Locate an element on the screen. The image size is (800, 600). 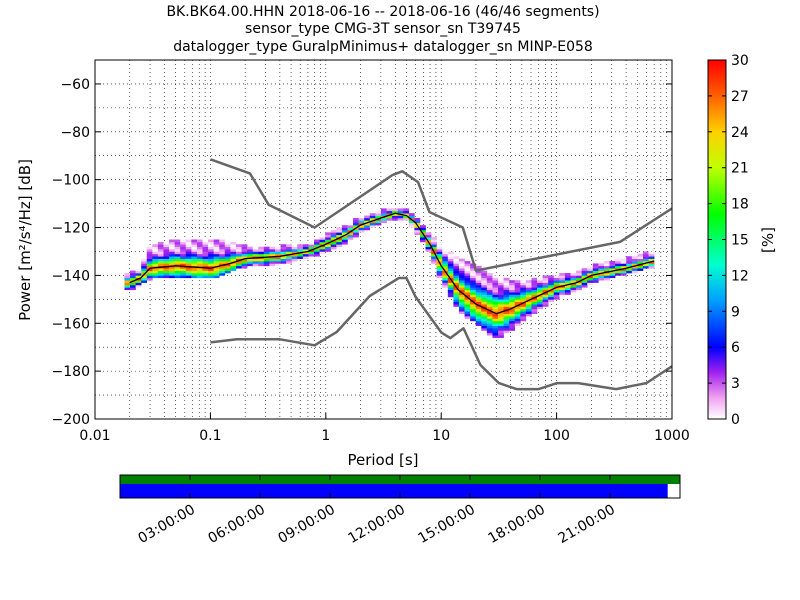
coverage-bar-segments is located at coordinates (394, 491).